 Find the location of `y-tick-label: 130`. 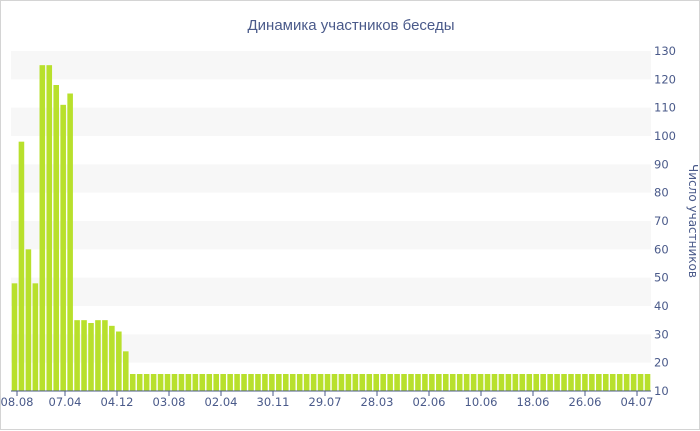

y-tick-label: 130 is located at coordinates (665, 51).